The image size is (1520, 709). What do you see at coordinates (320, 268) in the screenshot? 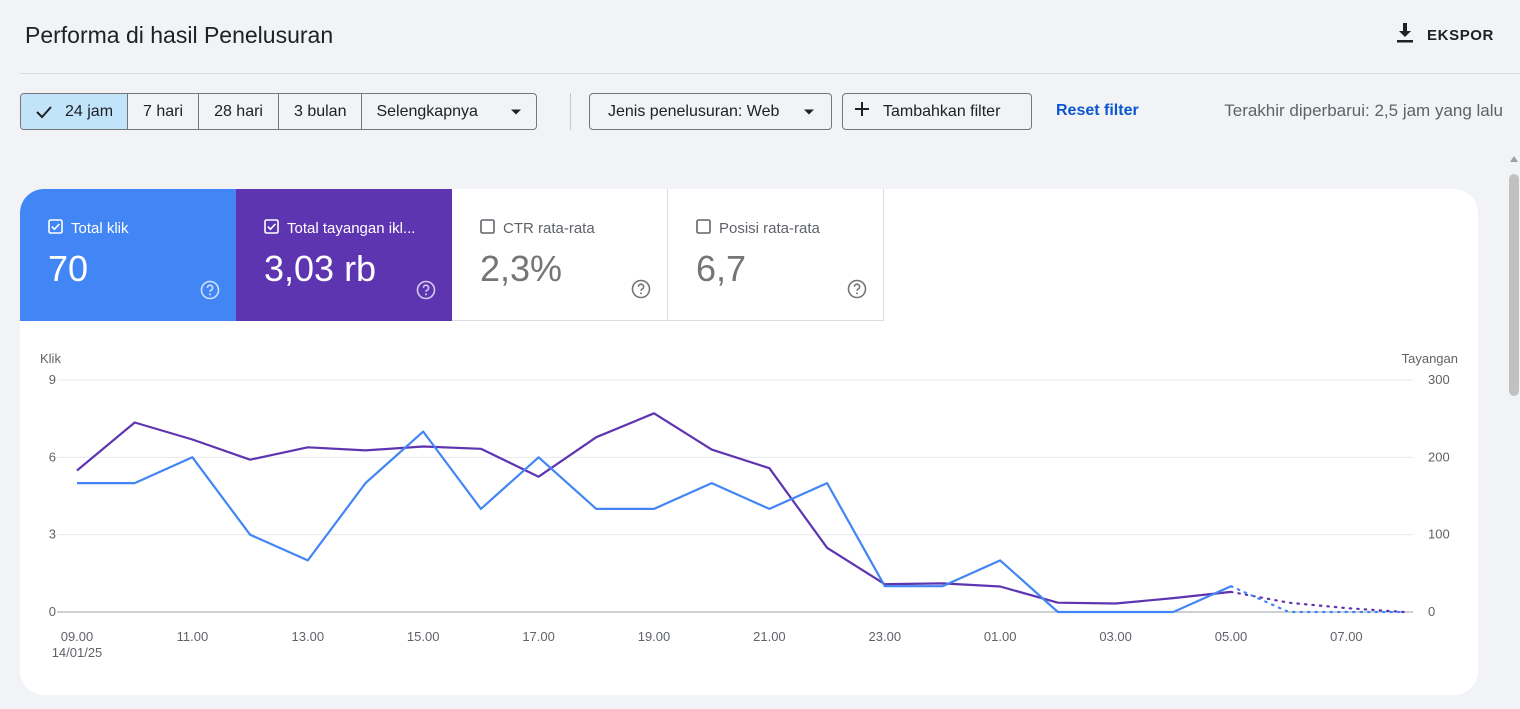
I see `metric-value: 3,03 rb` at bounding box center [320, 268].